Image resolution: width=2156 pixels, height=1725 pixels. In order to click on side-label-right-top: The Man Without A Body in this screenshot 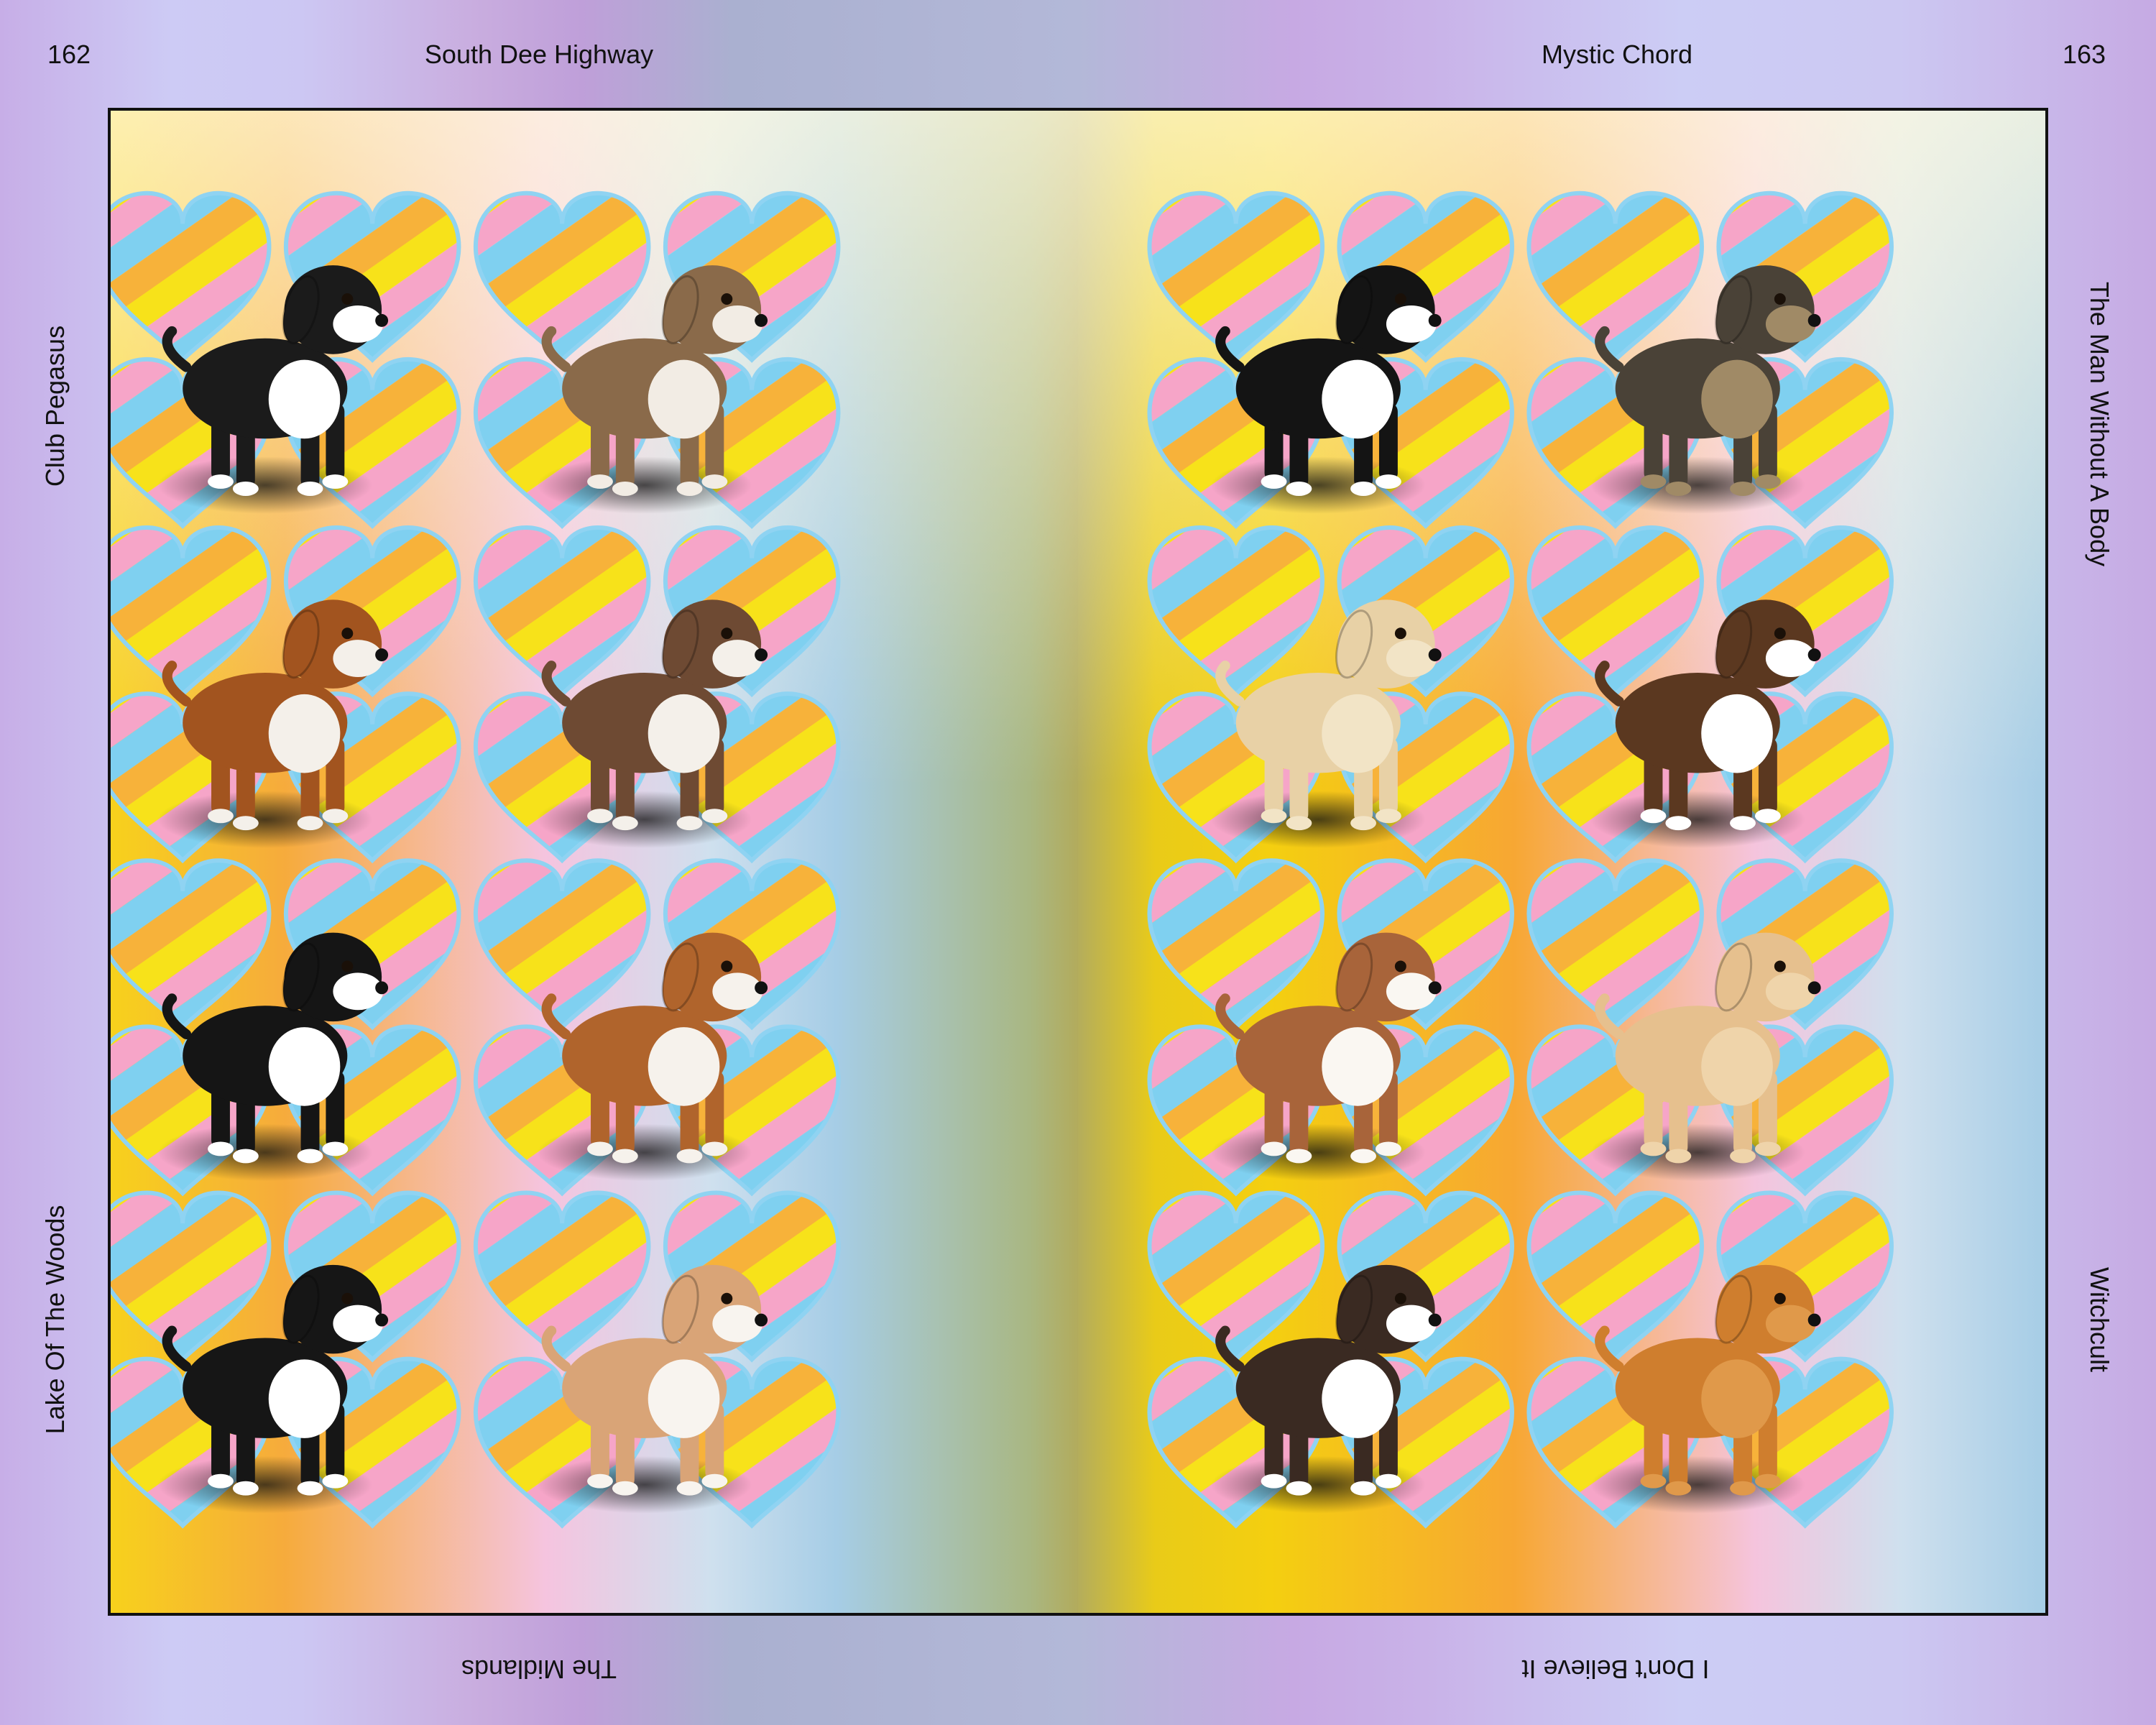, I will do `click(2099, 424)`.